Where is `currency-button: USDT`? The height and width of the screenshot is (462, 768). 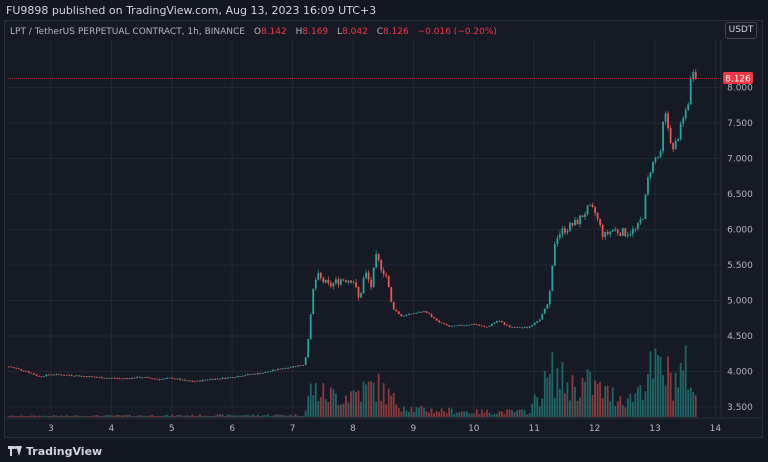
currency-button: USDT is located at coordinates (741, 30).